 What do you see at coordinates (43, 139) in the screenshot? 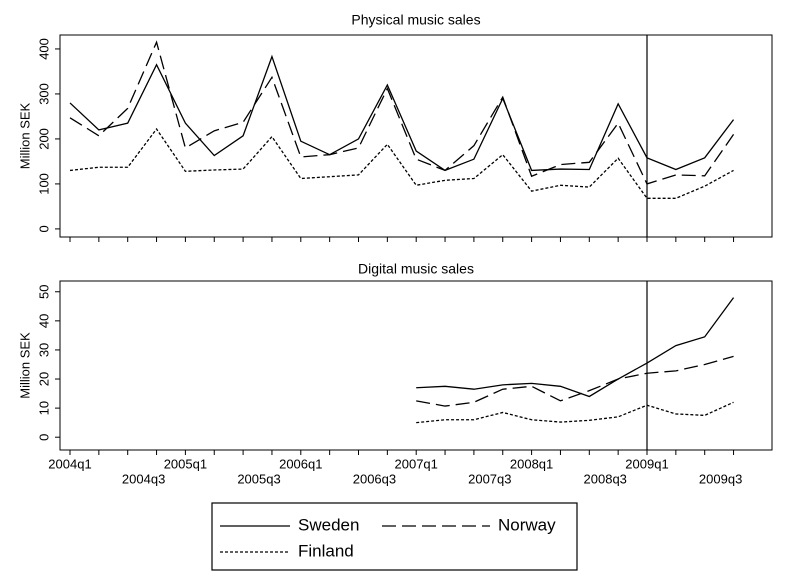
I see `y-tick-label: 200` at bounding box center [43, 139].